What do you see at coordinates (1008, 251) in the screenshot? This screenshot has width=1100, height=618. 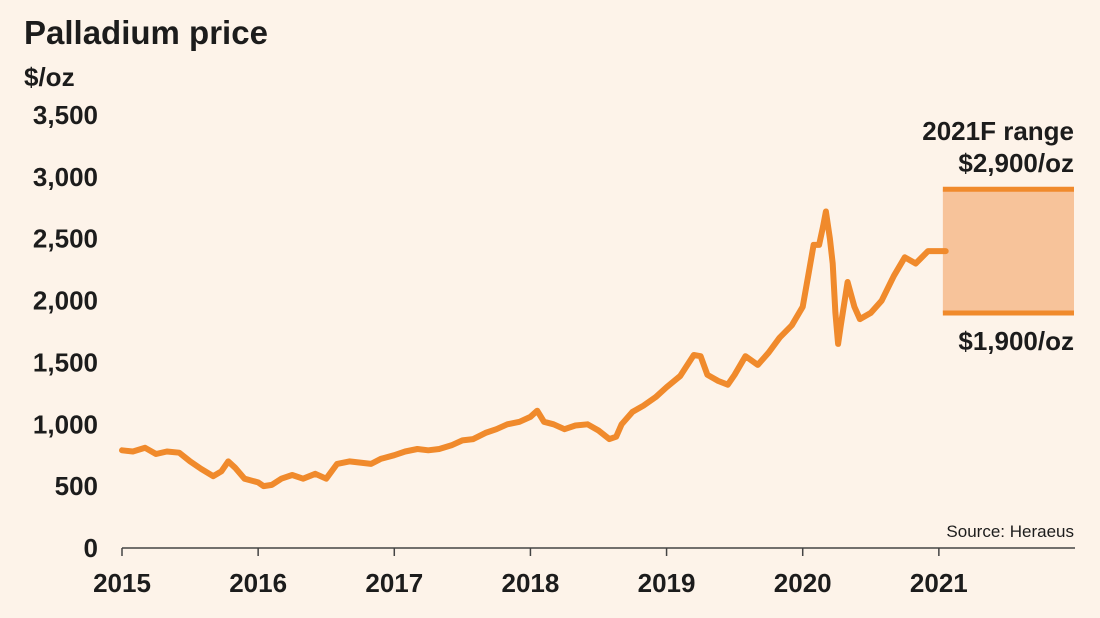 I see `forecast-range-box` at bounding box center [1008, 251].